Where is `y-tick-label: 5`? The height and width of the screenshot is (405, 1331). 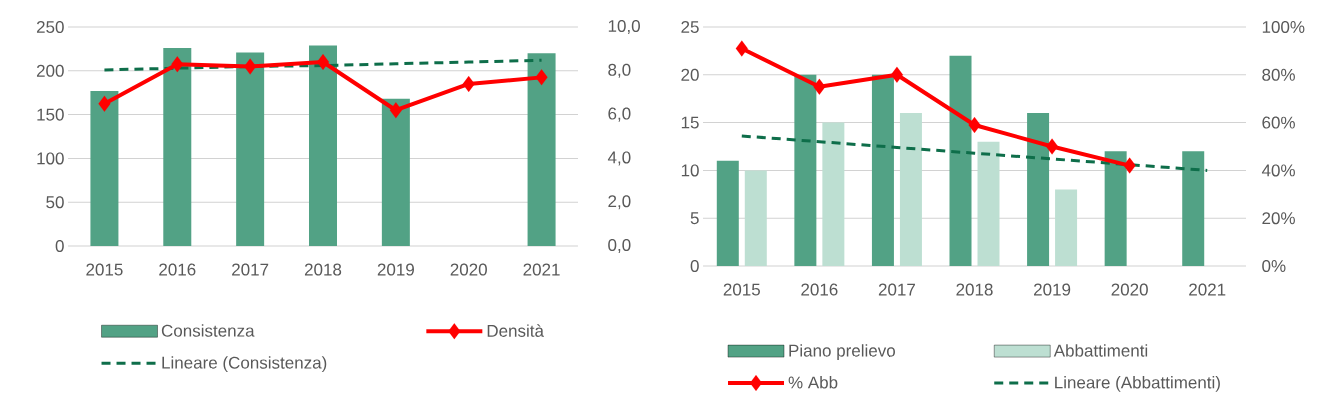
y-tick-label: 5 is located at coordinates (694, 218).